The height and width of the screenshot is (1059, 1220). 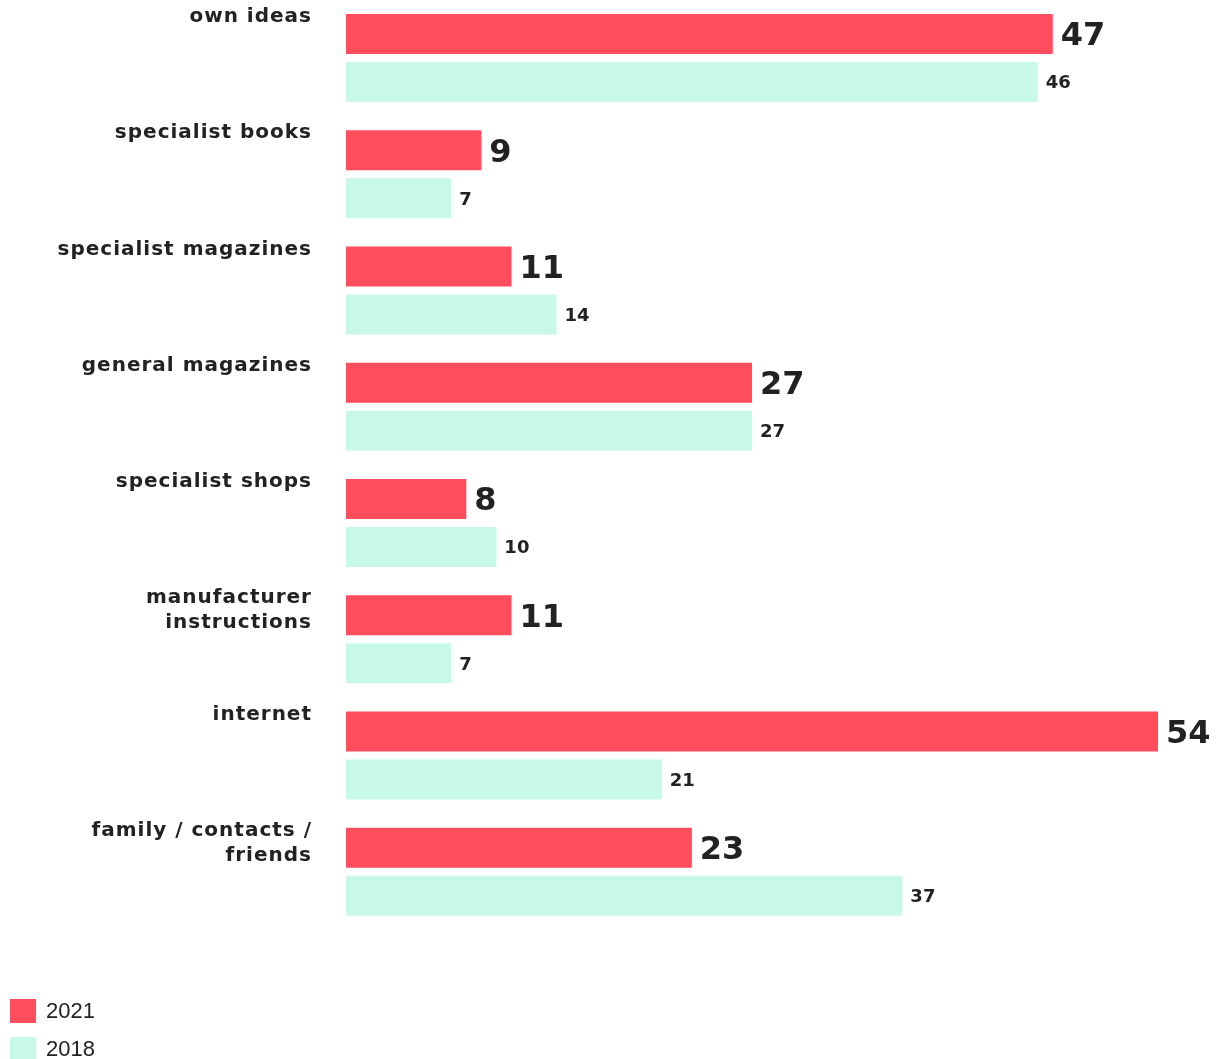 What do you see at coordinates (722, 848) in the screenshot?
I see `data-label: 23` at bounding box center [722, 848].